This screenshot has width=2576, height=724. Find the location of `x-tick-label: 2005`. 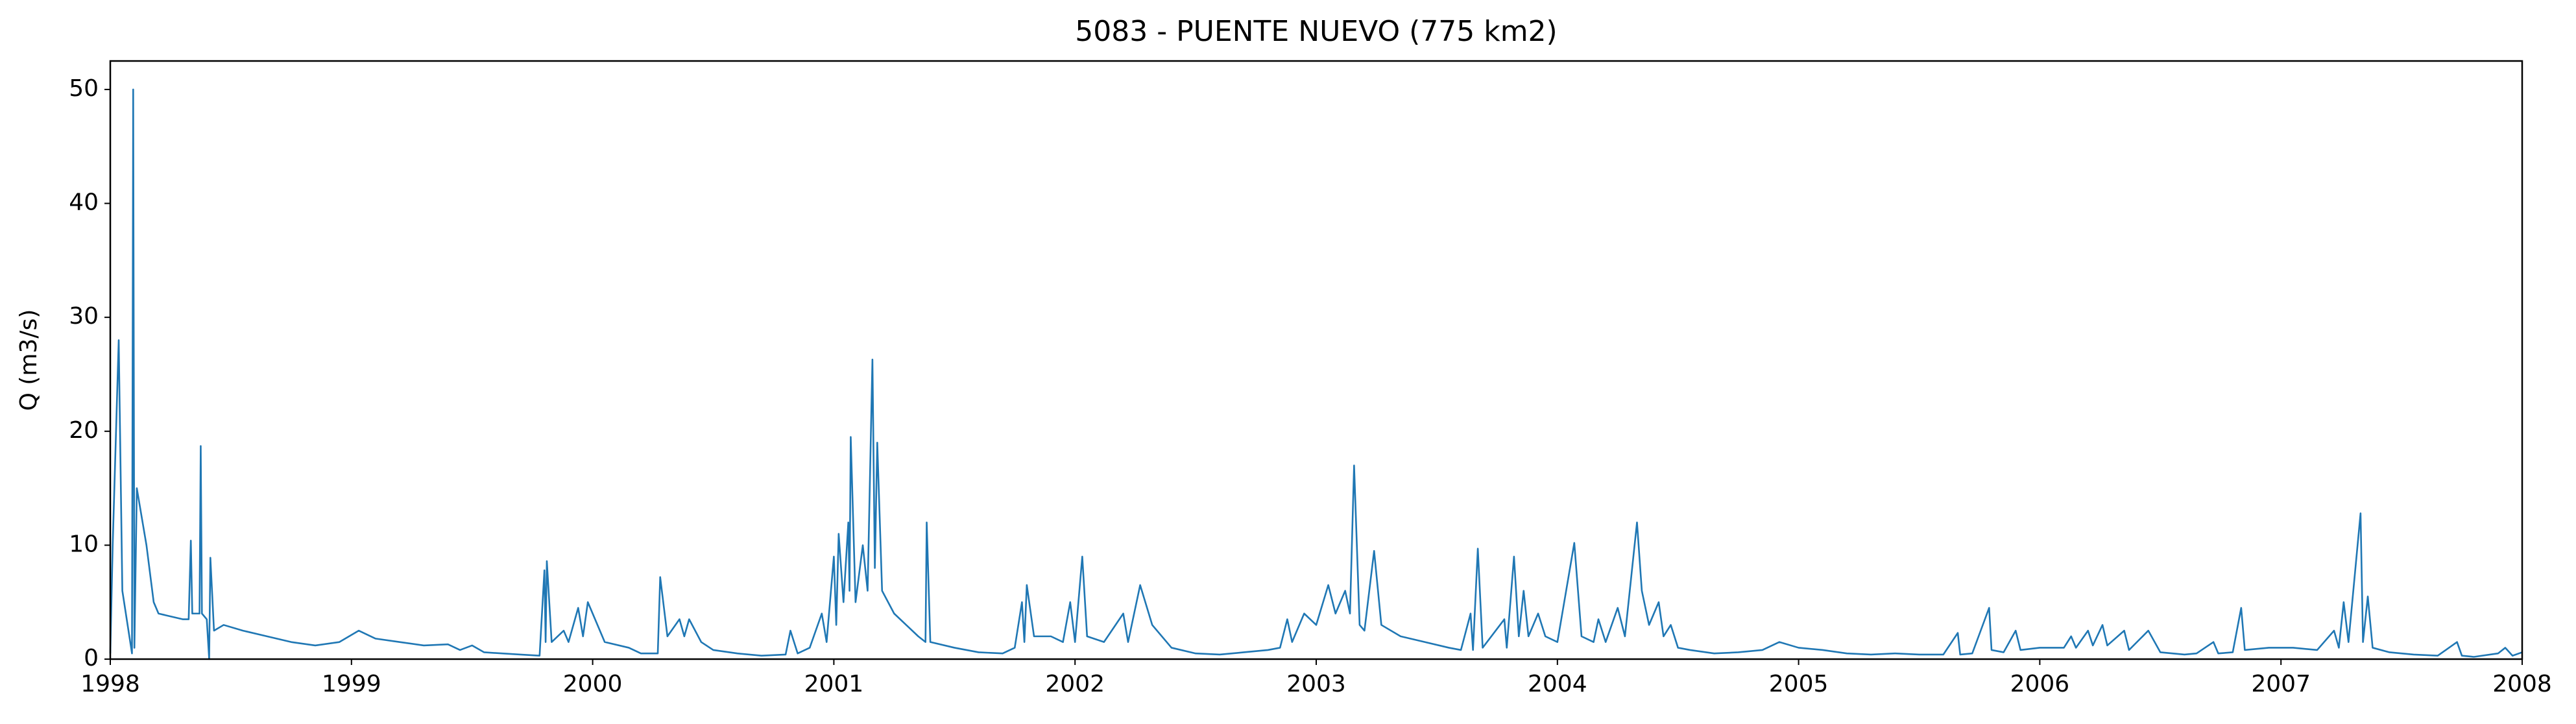

x-tick-label: 2005 is located at coordinates (1799, 684).